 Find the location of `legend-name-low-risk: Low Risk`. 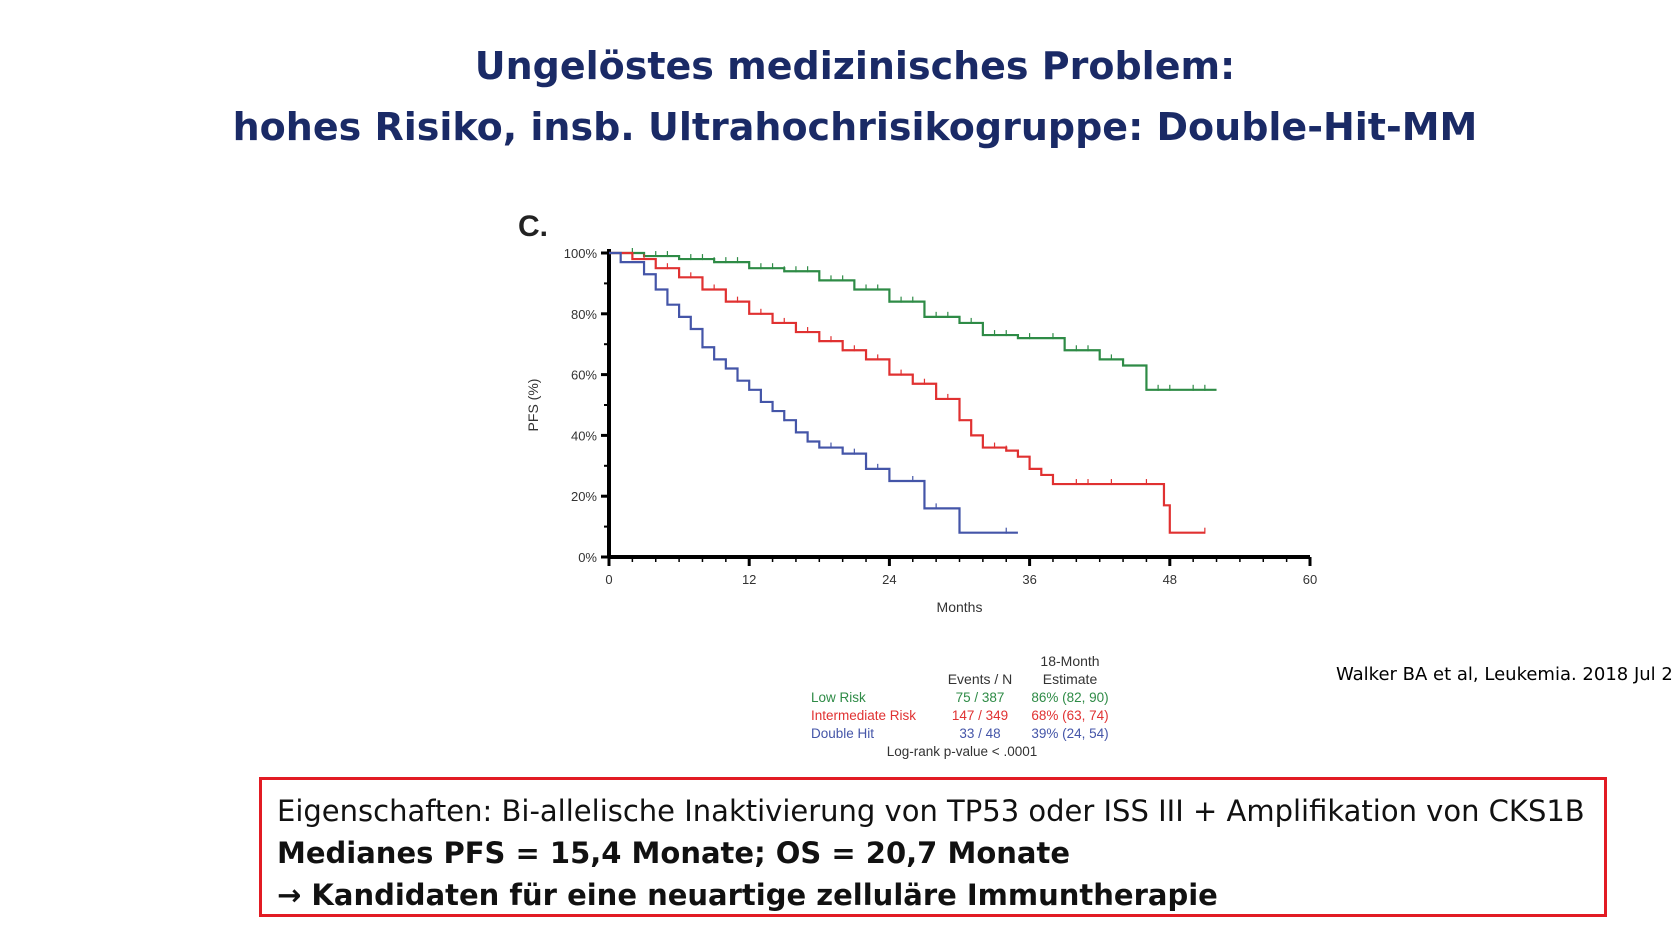

legend-name-low-risk: Low Risk is located at coordinates (838, 697).